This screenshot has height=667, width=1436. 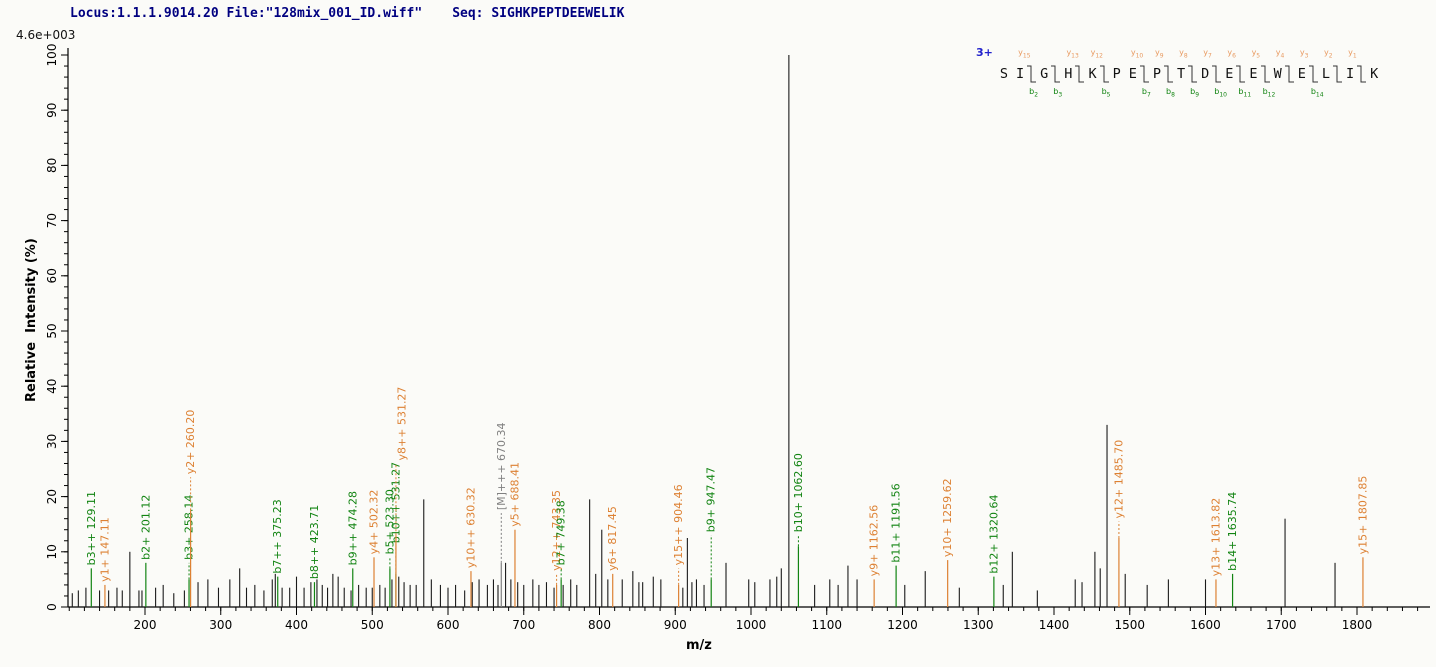 I want to click on b-ion-label: b7, so click(x=1146, y=93).